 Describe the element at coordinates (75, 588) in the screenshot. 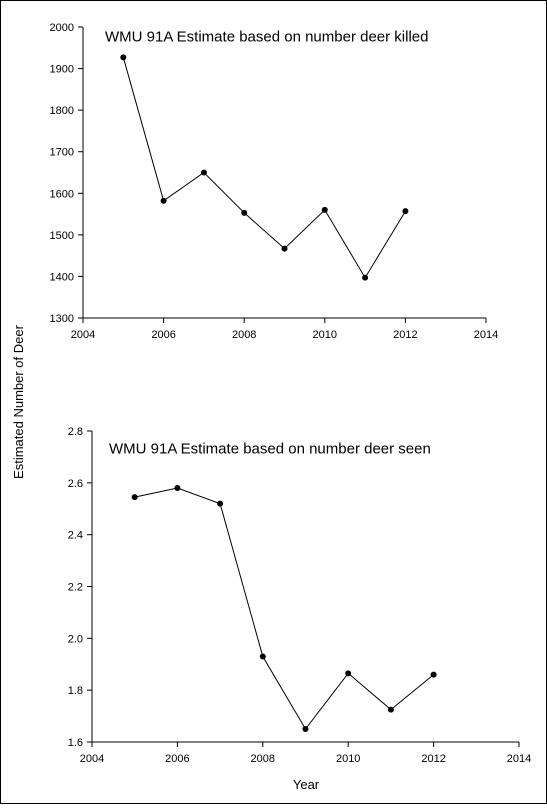

I see `y-tick-label: 2.2` at that location.